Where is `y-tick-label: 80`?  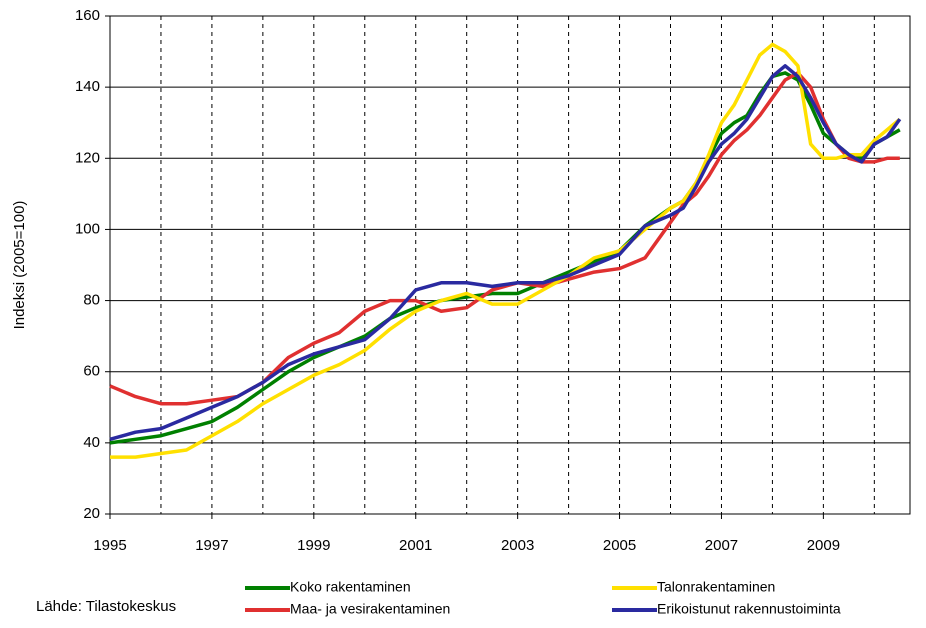
y-tick-label: 80 is located at coordinates (91, 300).